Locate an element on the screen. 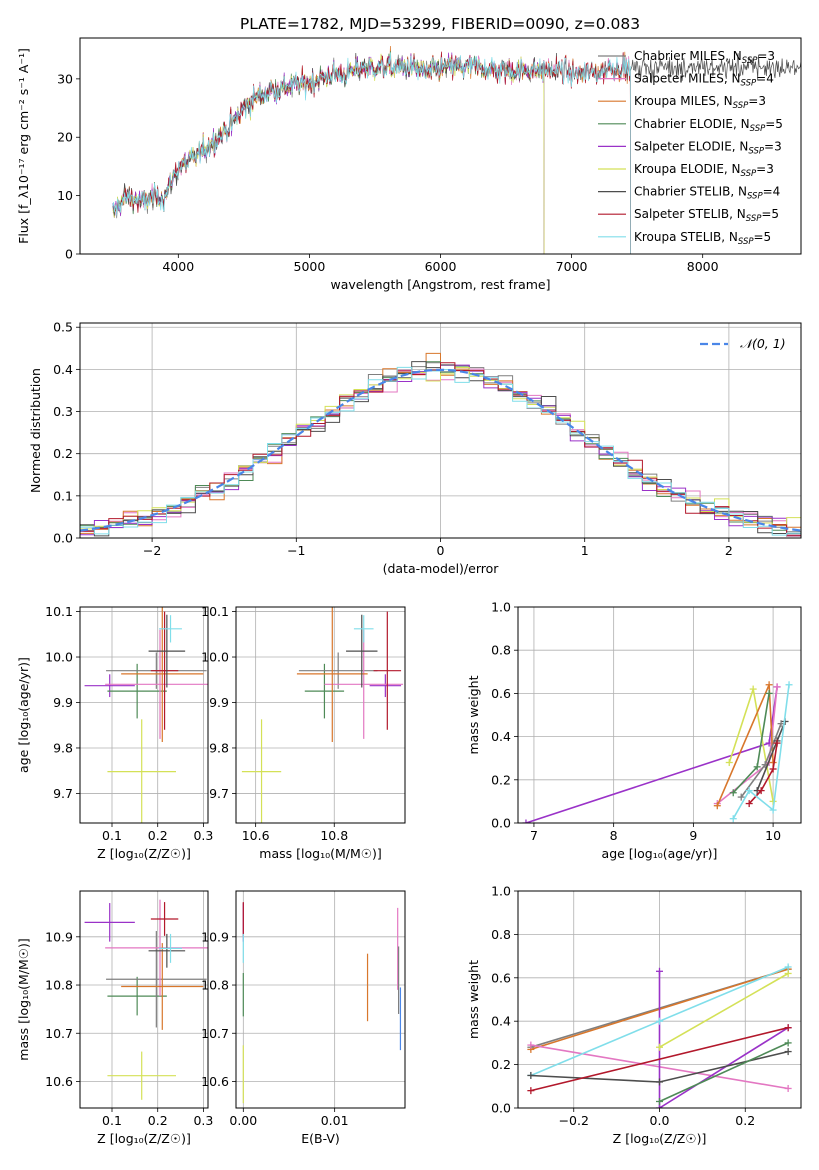 This screenshot has width=819, height=1170. x-tick-label: 10 is located at coordinates (773, 835).